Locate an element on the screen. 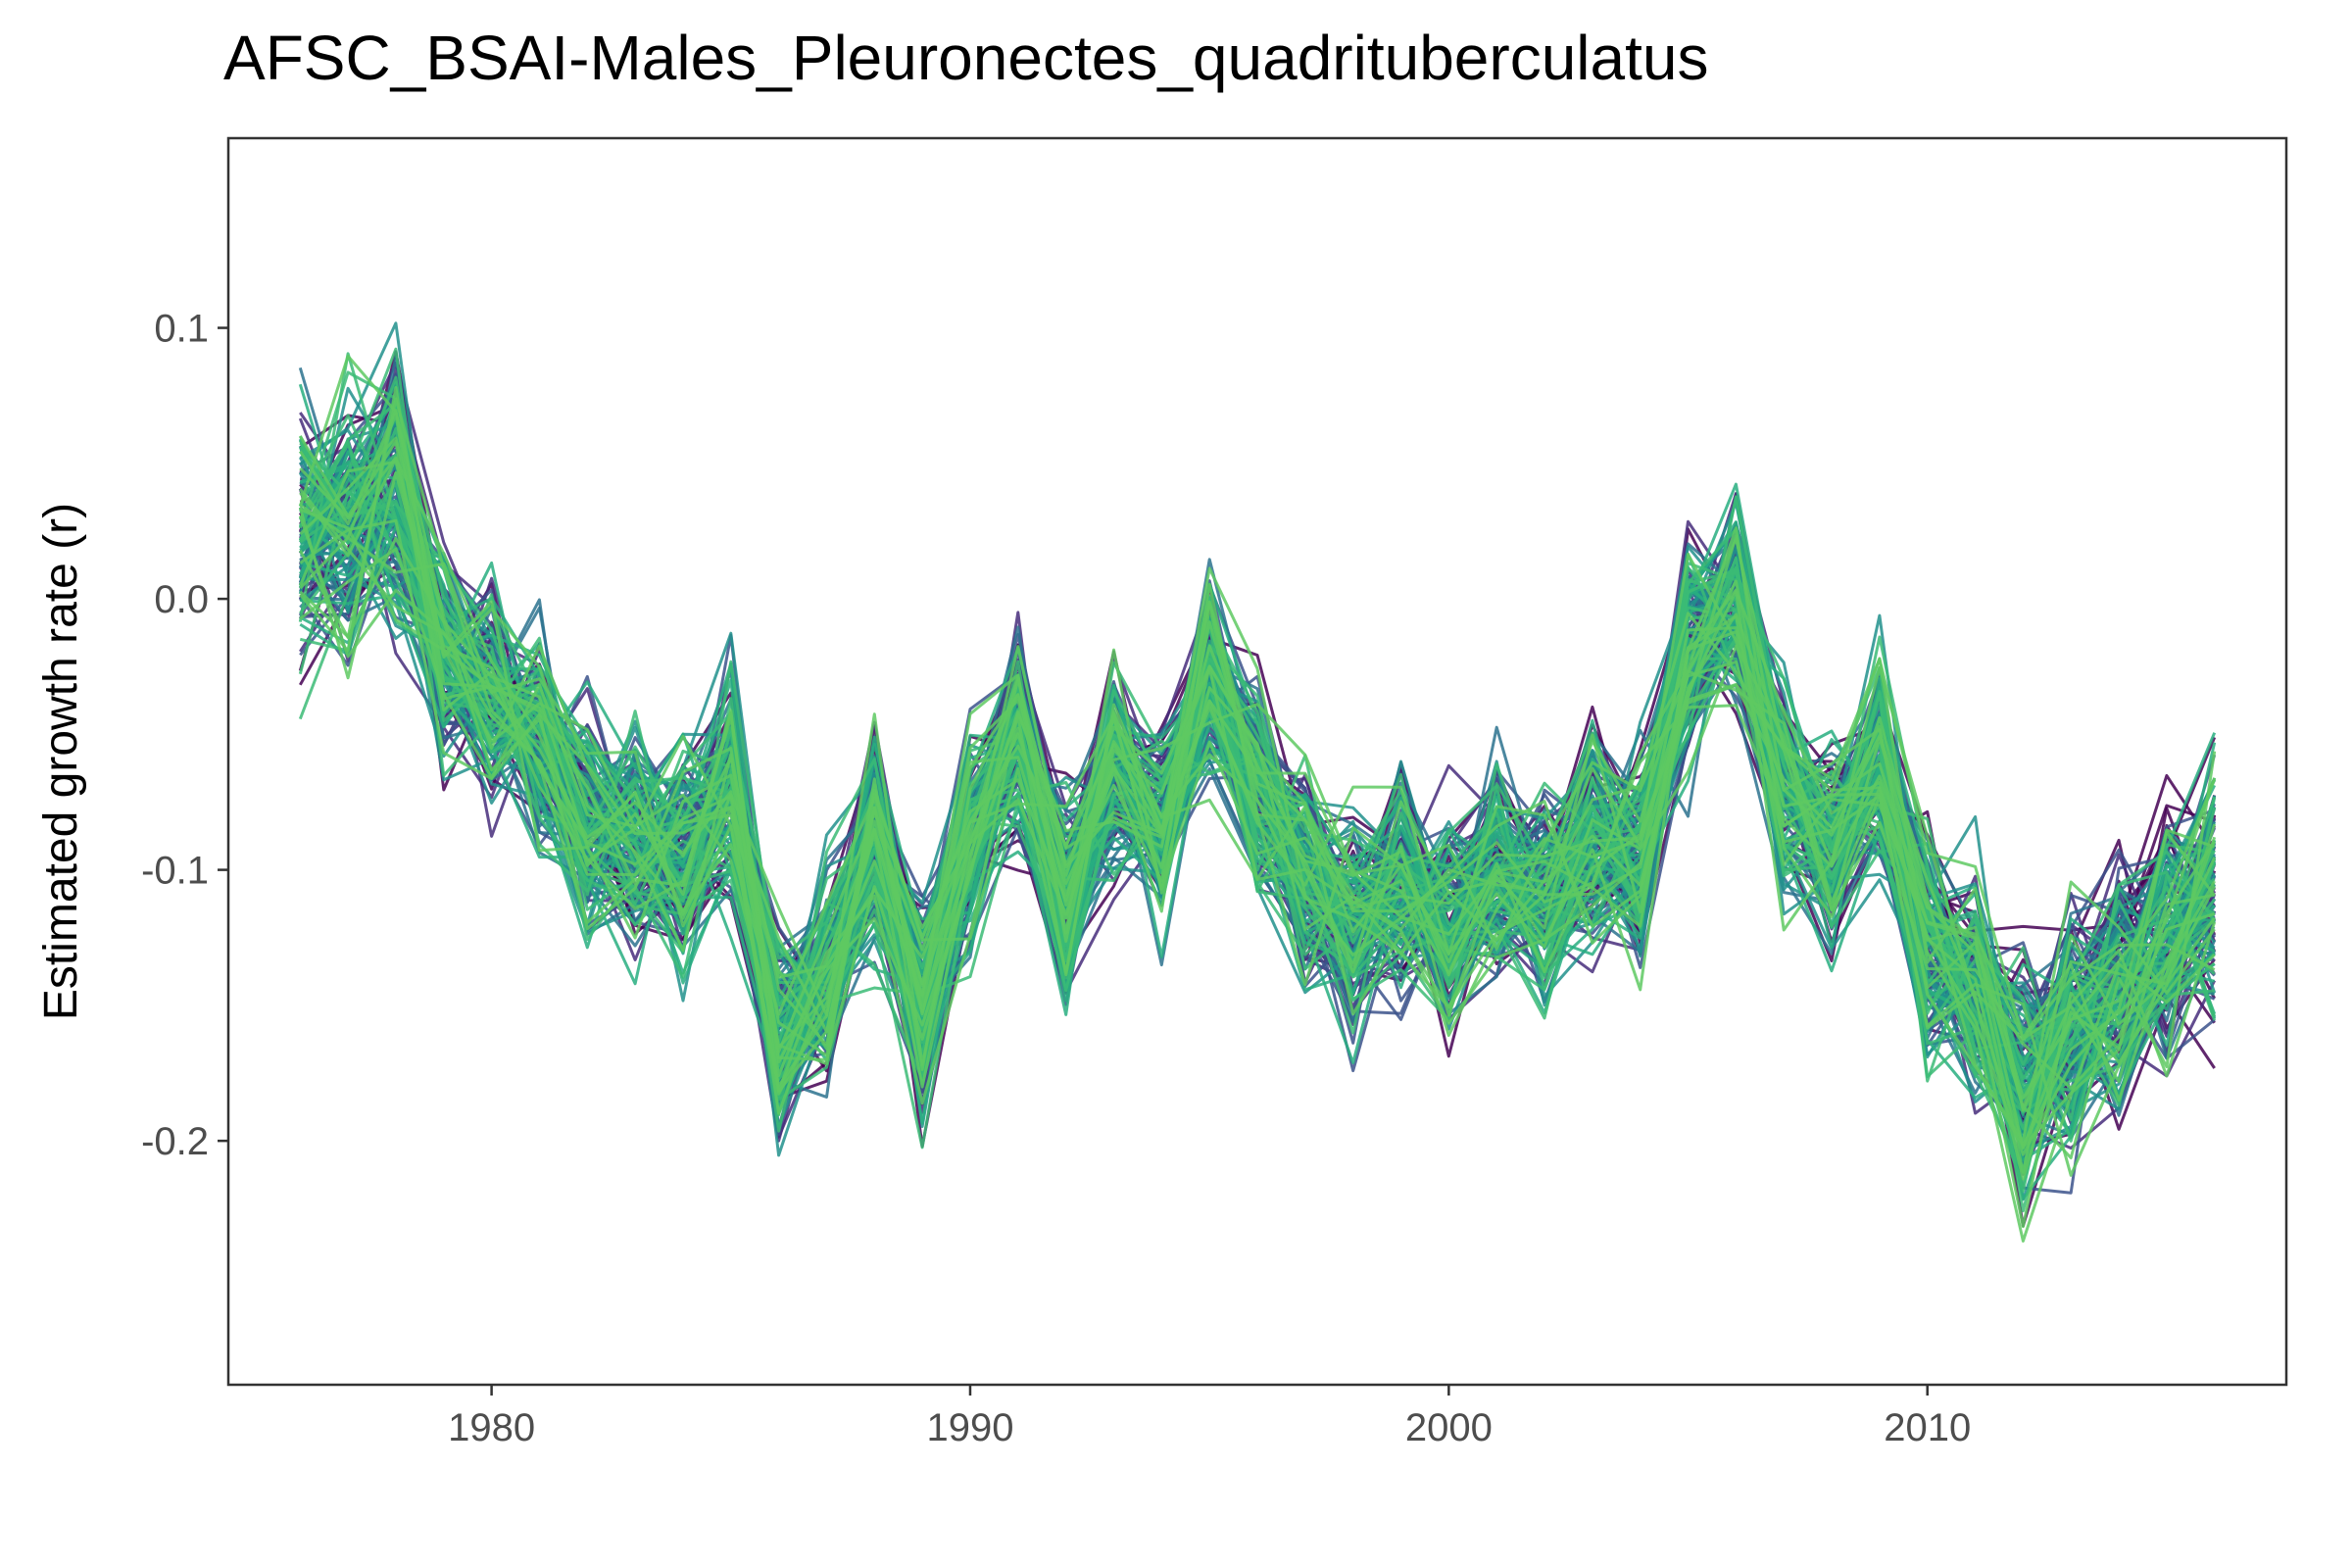 The width and height of the screenshot is (2352, 1568). x-tick-label-1990: 1990 is located at coordinates (969, 1427).